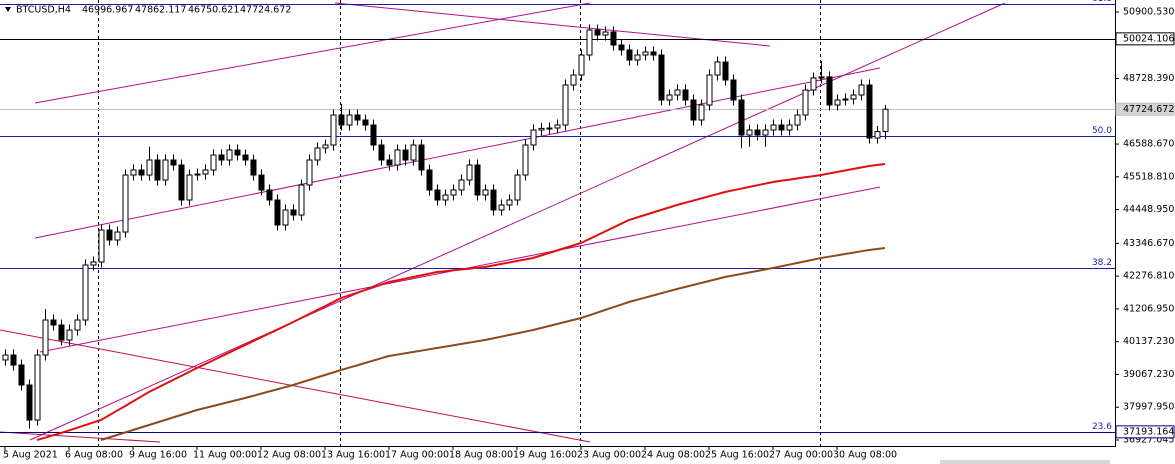  What do you see at coordinates (107, 10) in the screenshot?
I see `last-open: 46996.967` at bounding box center [107, 10].